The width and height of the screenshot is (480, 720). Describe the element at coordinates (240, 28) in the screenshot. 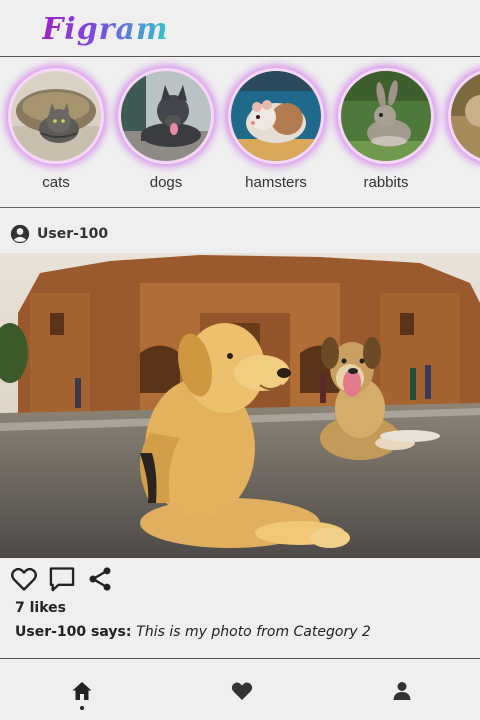

I see `app-header: Figram` at that location.